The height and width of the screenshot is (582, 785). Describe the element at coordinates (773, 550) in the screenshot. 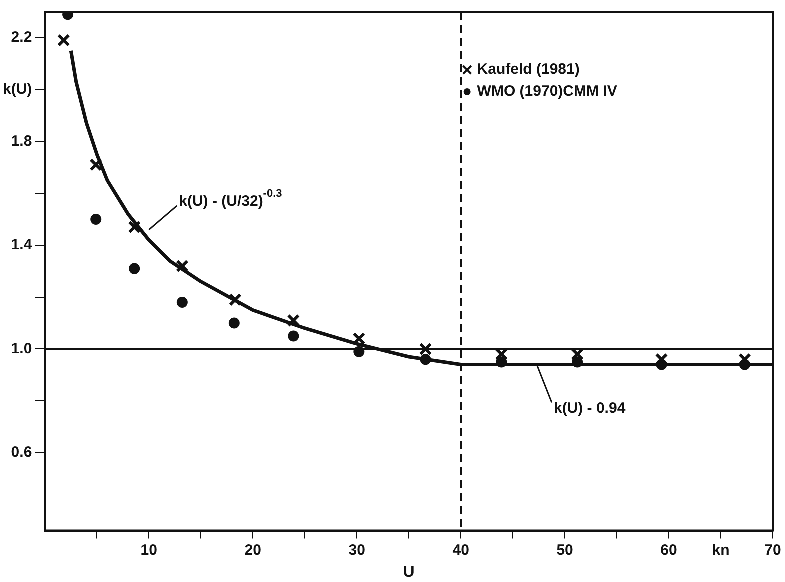

I see `x-tick-label: 70` at that location.